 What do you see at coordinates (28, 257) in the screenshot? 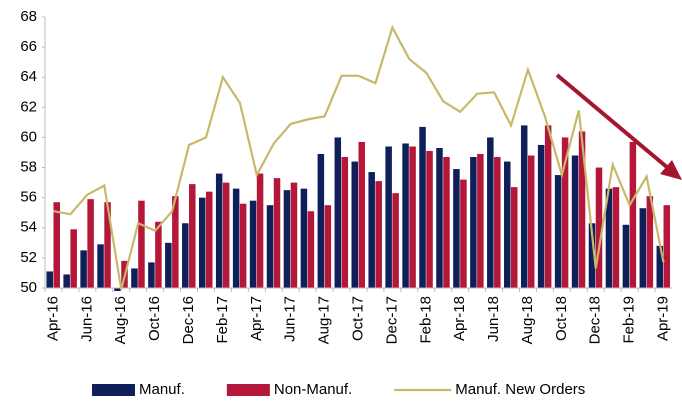
I see `y-tick-label: 52` at bounding box center [28, 257].